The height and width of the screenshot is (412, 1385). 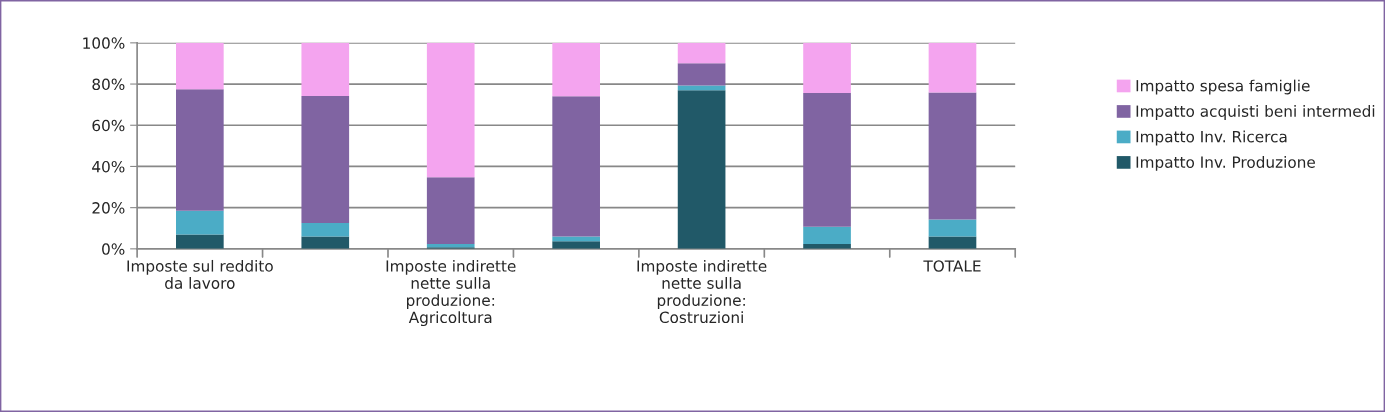 What do you see at coordinates (108, 125) in the screenshot?
I see `y-tick-label: 60%` at bounding box center [108, 125].